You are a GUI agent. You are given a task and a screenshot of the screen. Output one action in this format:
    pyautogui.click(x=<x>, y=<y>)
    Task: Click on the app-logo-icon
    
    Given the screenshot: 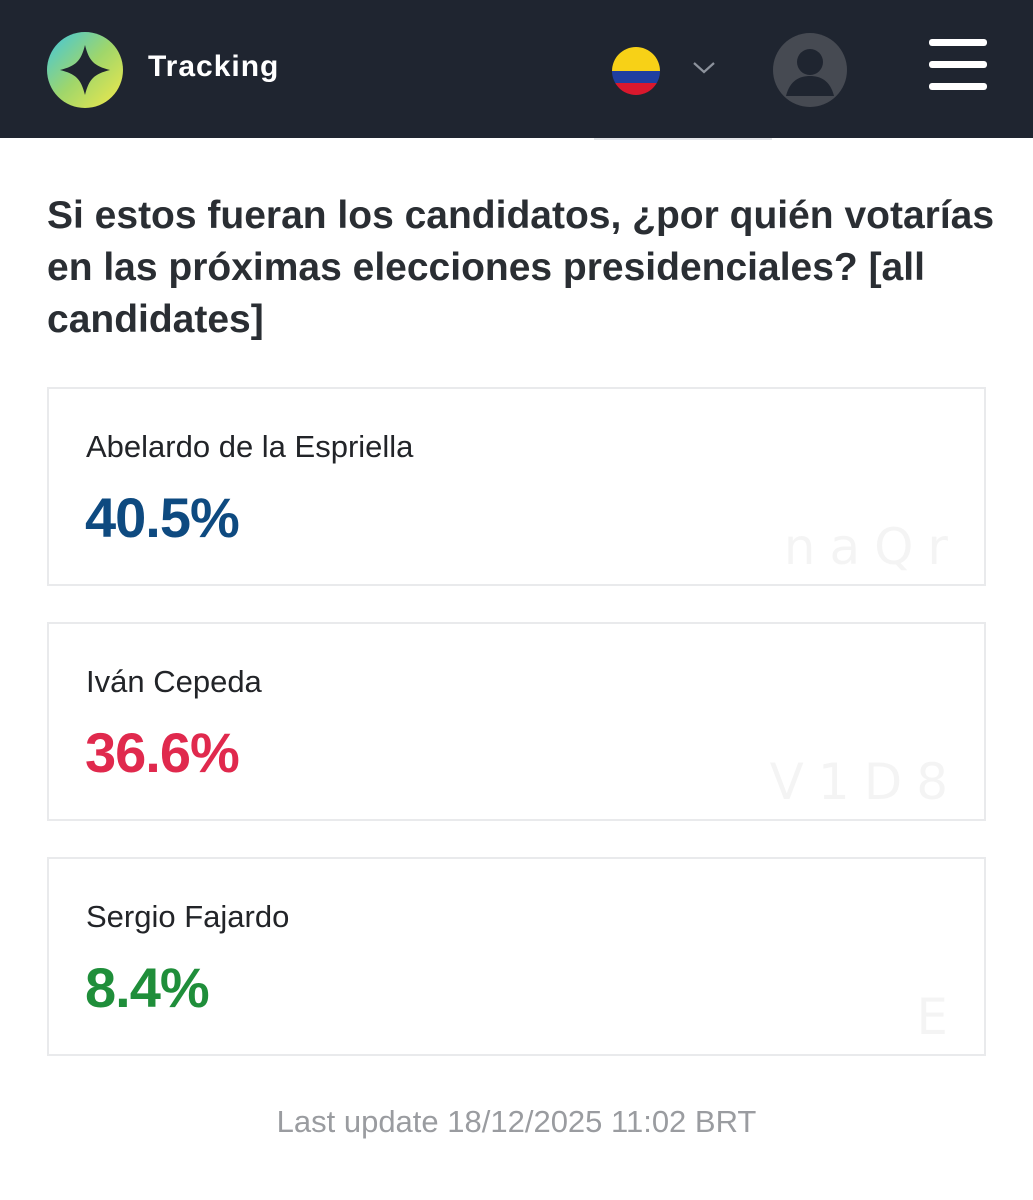 What is the action you would take?
    pyautogui.click(x=85, y=70)
    